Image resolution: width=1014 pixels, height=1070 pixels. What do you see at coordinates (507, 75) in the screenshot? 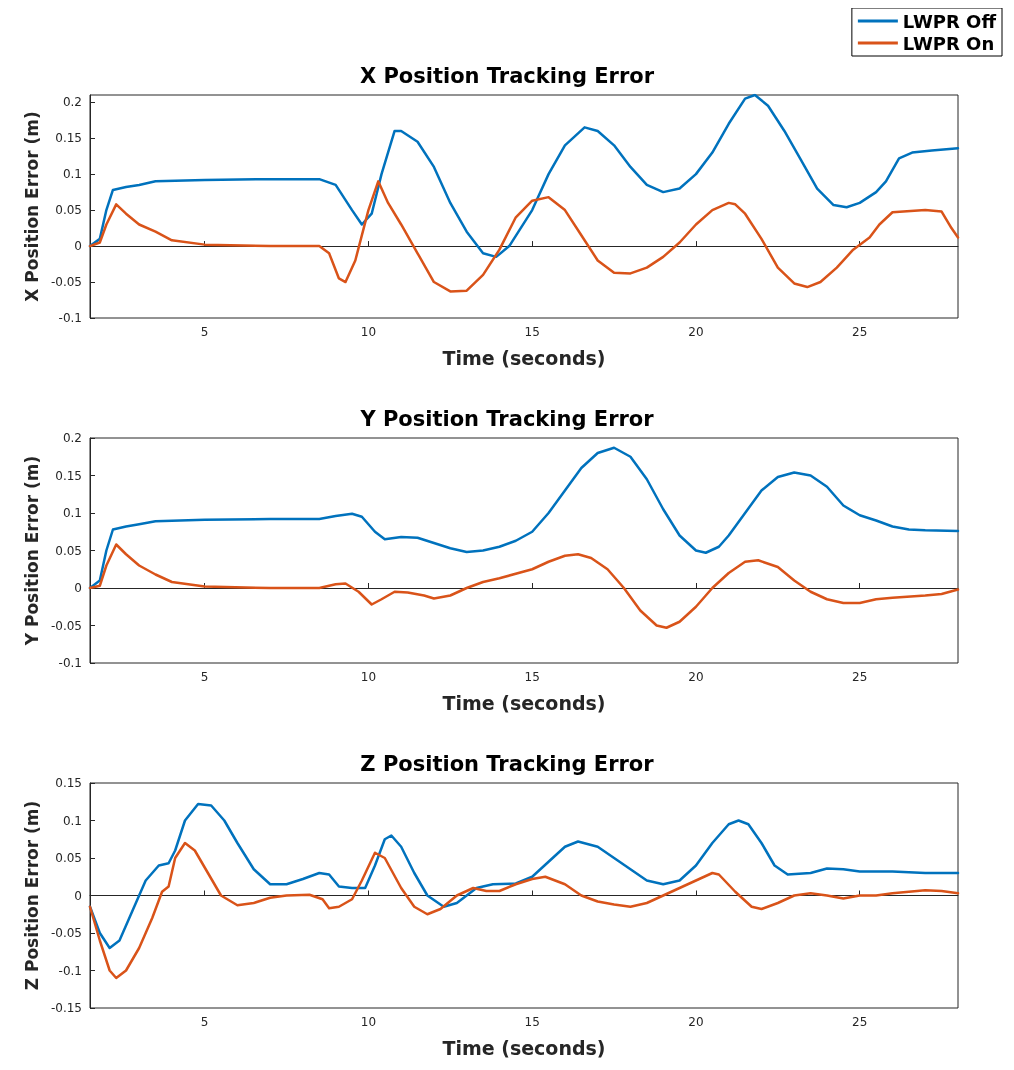
I see `chart-title: X Position Tracking Error` at bounding box center [507, 75].